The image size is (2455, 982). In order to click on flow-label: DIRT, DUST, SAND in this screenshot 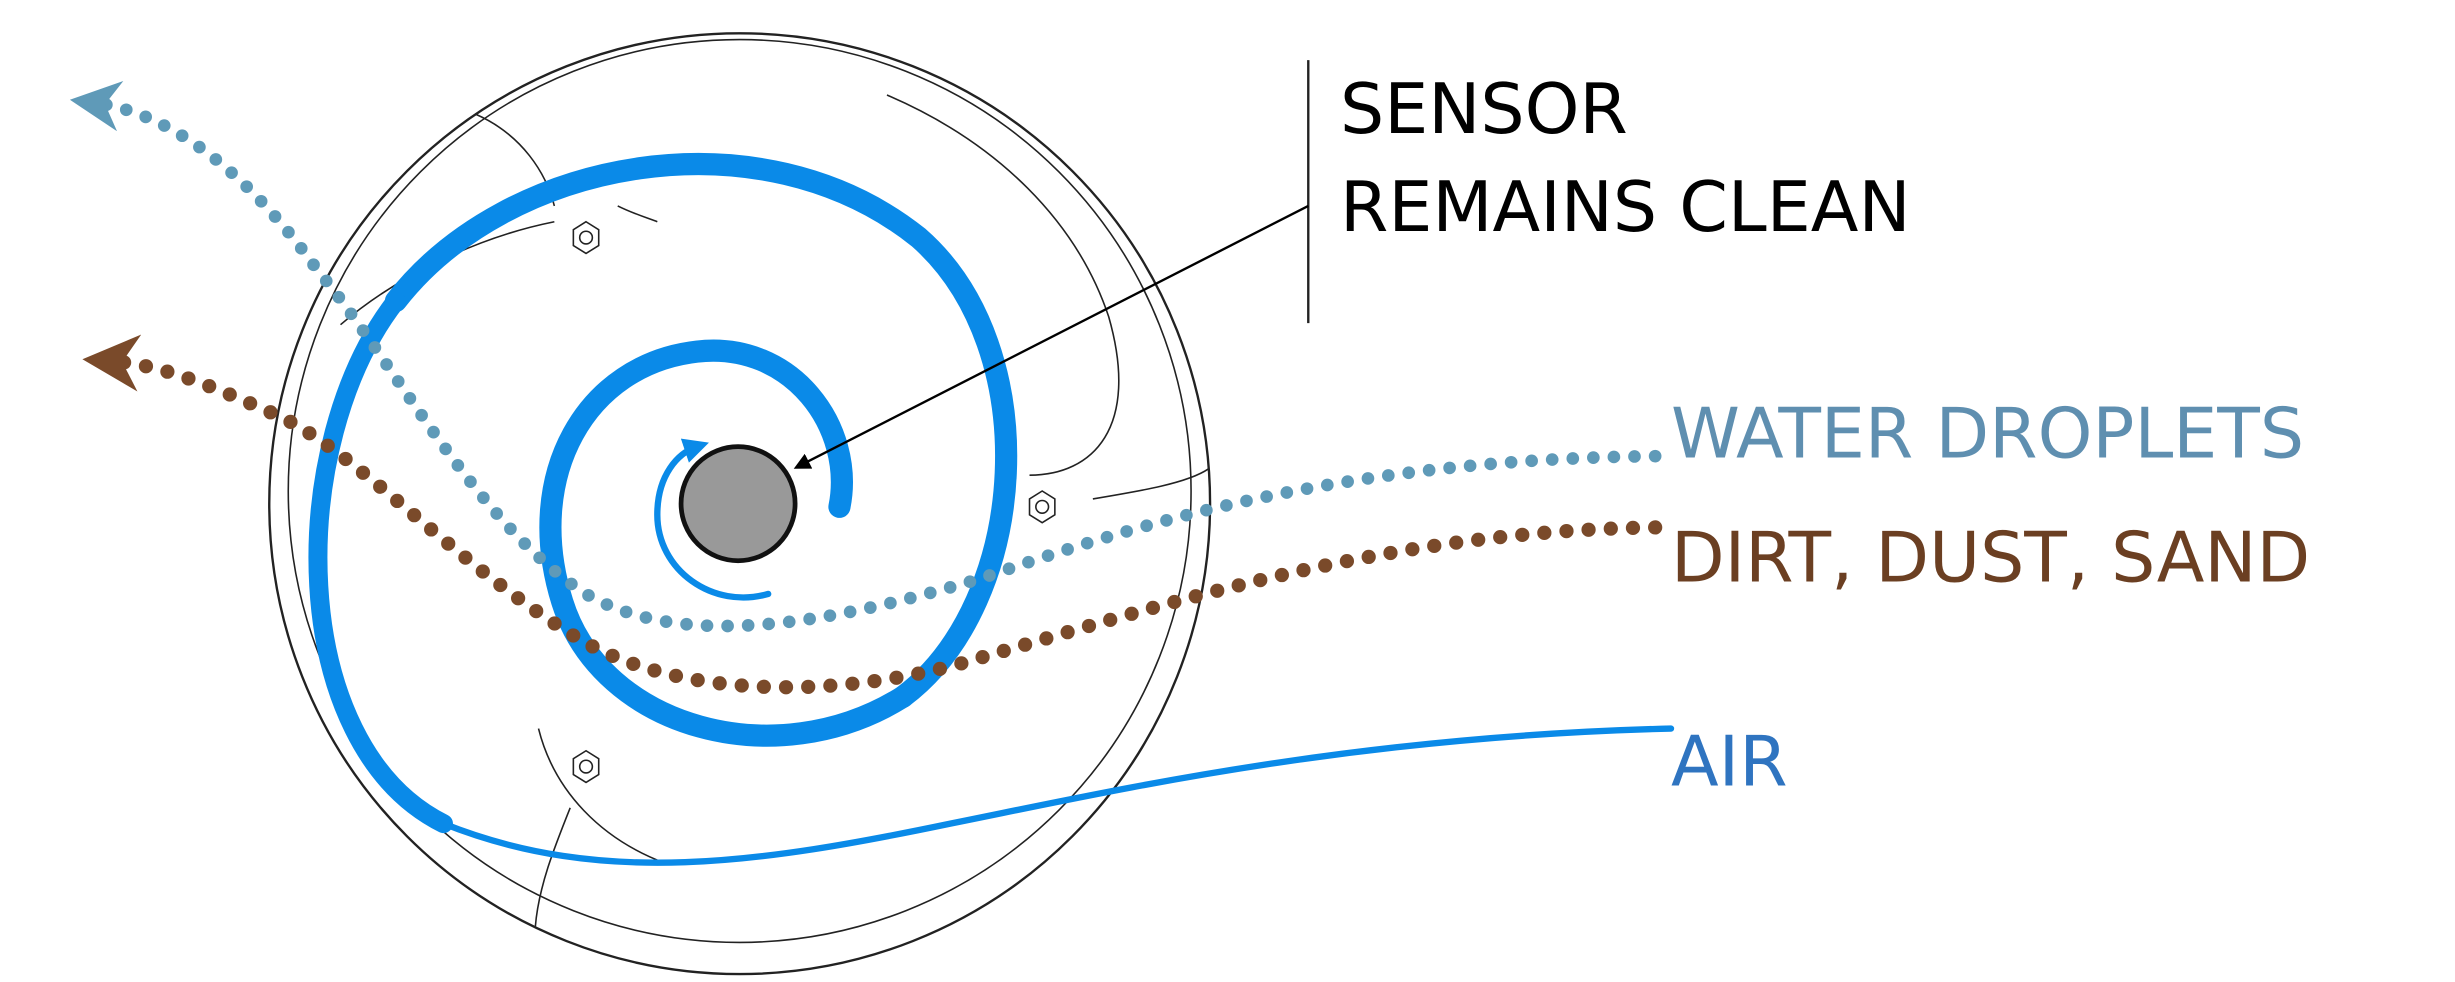, I will do `click(1990, 557)`.